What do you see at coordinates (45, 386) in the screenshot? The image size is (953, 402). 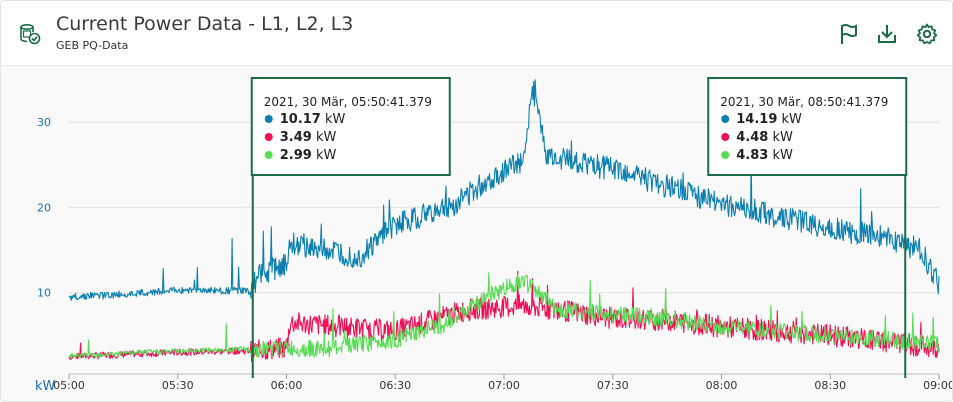 I see `y-axis-label: kW` at bounding box center [45, 386].